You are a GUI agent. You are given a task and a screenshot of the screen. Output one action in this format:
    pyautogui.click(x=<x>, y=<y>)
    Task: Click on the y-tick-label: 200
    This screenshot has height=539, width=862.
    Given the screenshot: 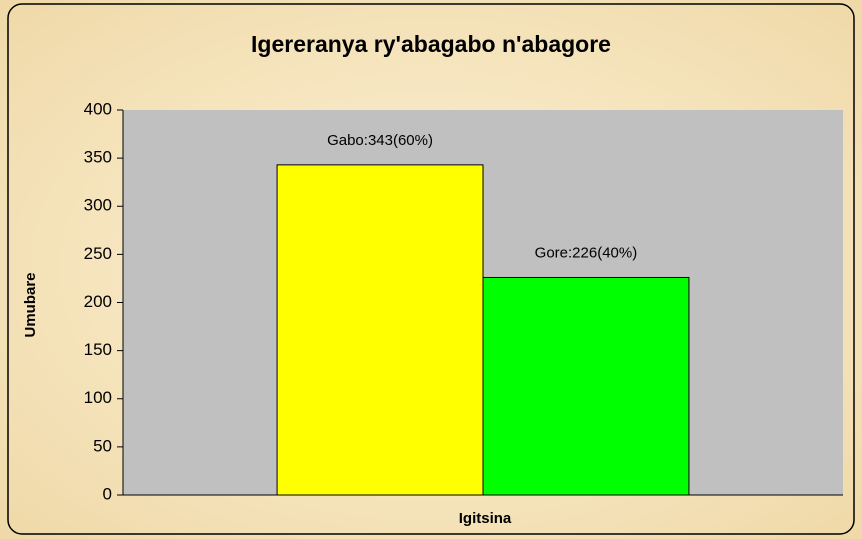 What is the action you would take?
    pyautogui.click(x=98, y=301)
    